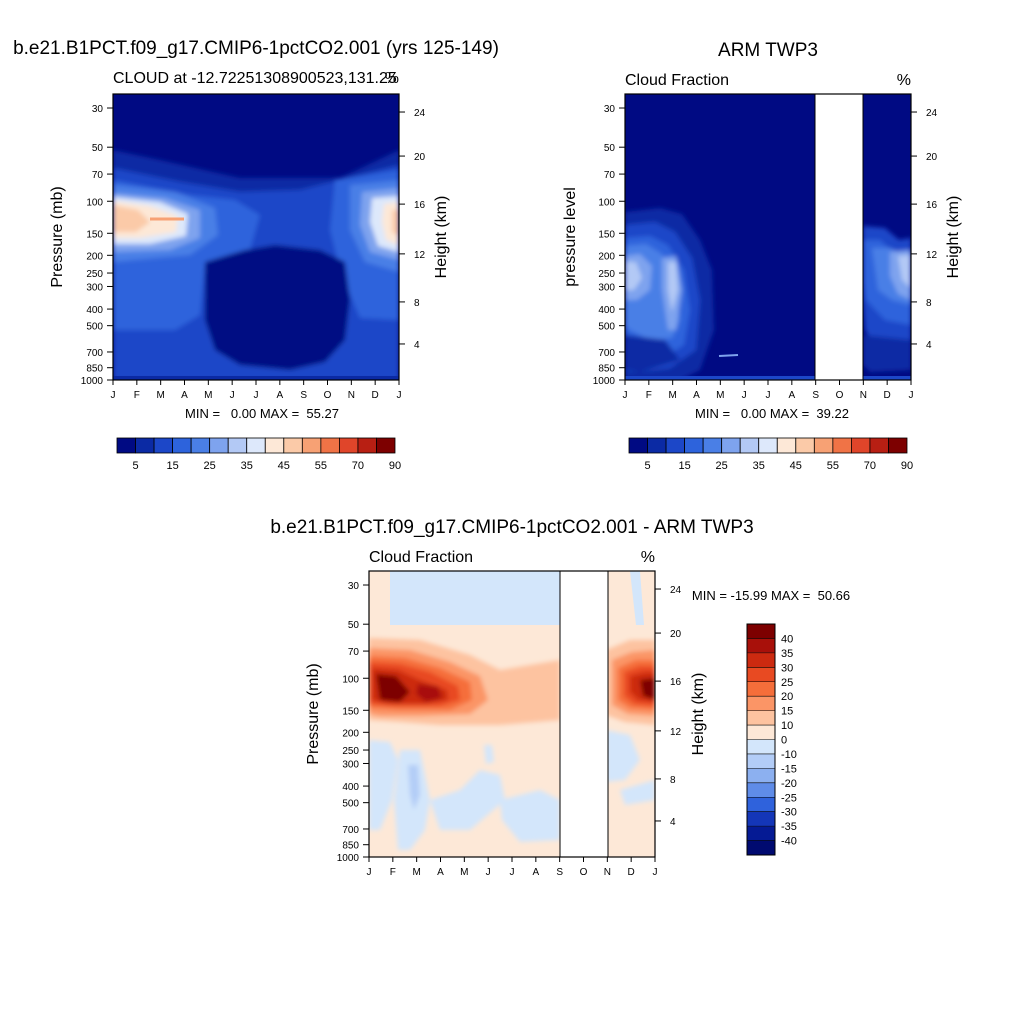 The image size is (1024, 1024). I want to click on pressure-tick-label: 30, so click(610, 109).